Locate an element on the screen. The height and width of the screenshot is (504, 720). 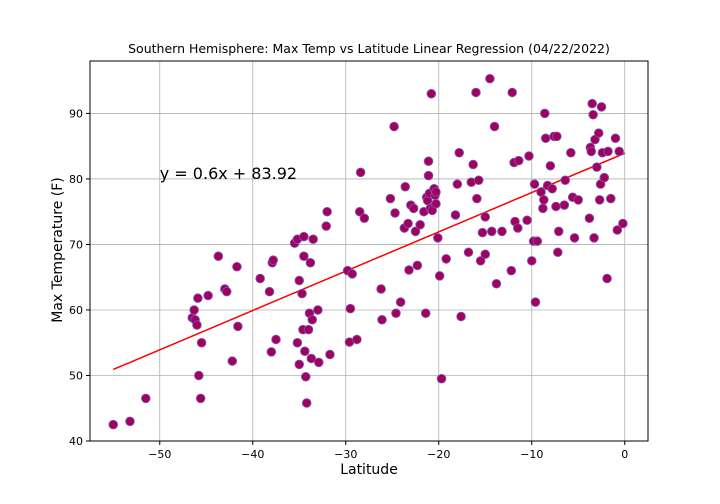
y-tick-label: 60 is located at coordinates (76, 310).